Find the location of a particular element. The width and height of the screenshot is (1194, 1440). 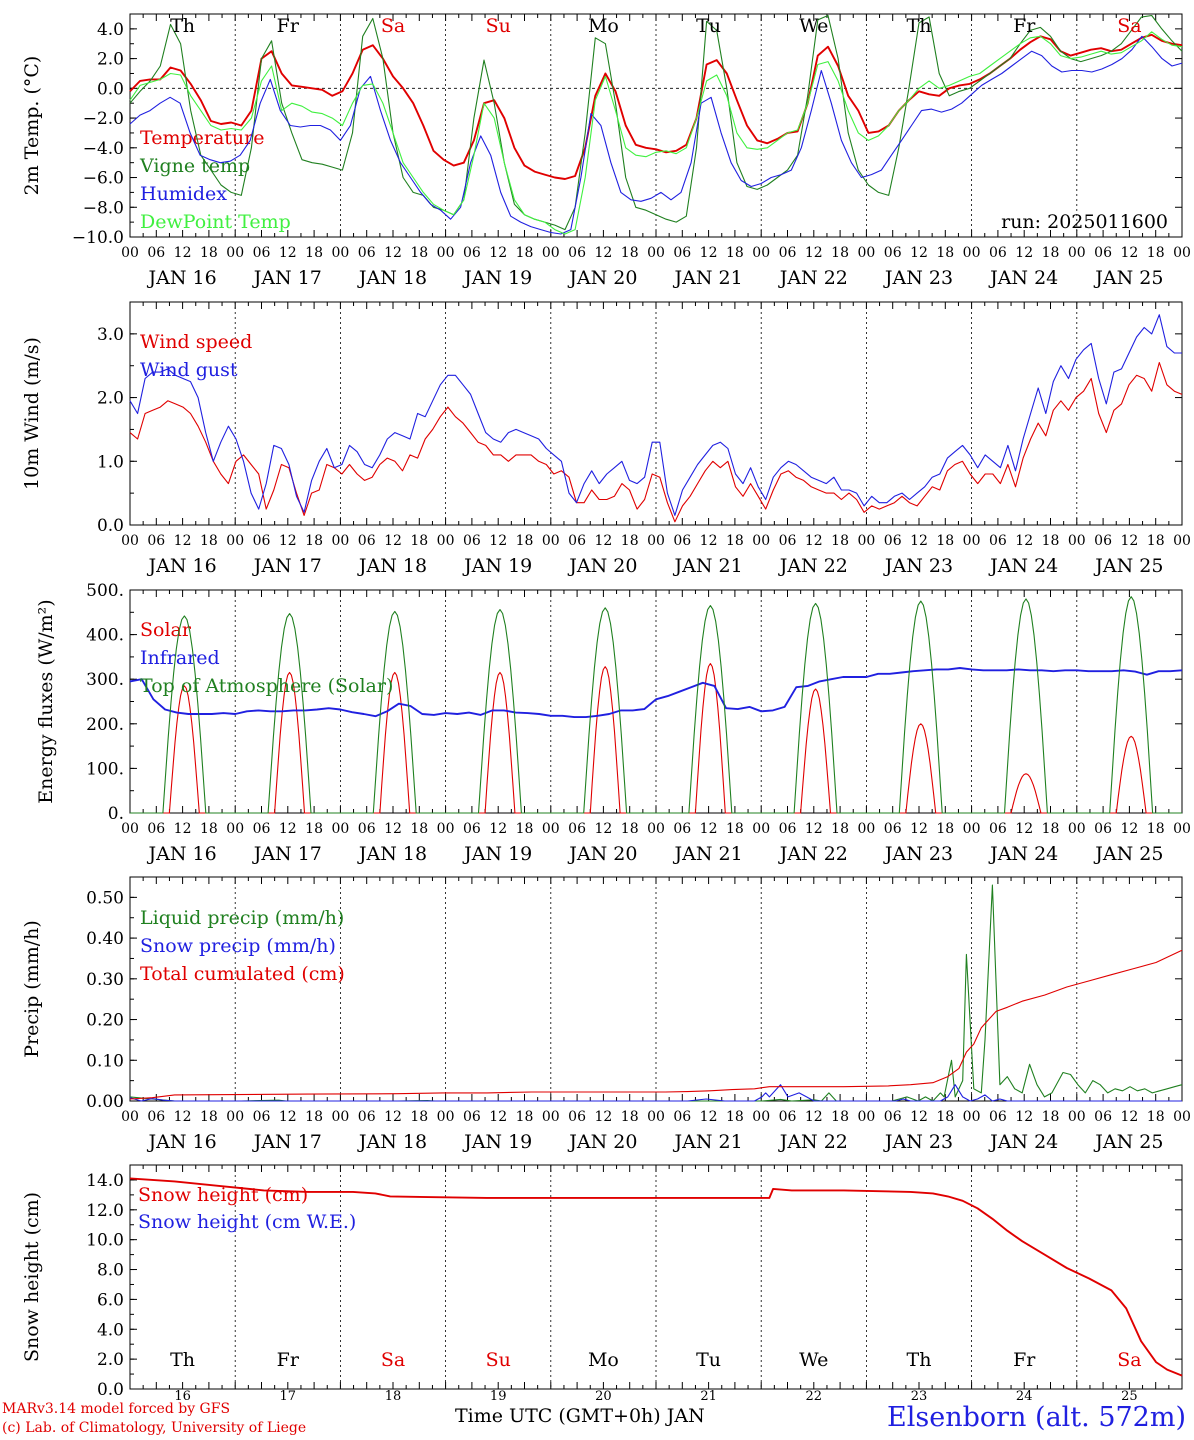

weekday-label: Sa is located at coordinates (393, 1360).